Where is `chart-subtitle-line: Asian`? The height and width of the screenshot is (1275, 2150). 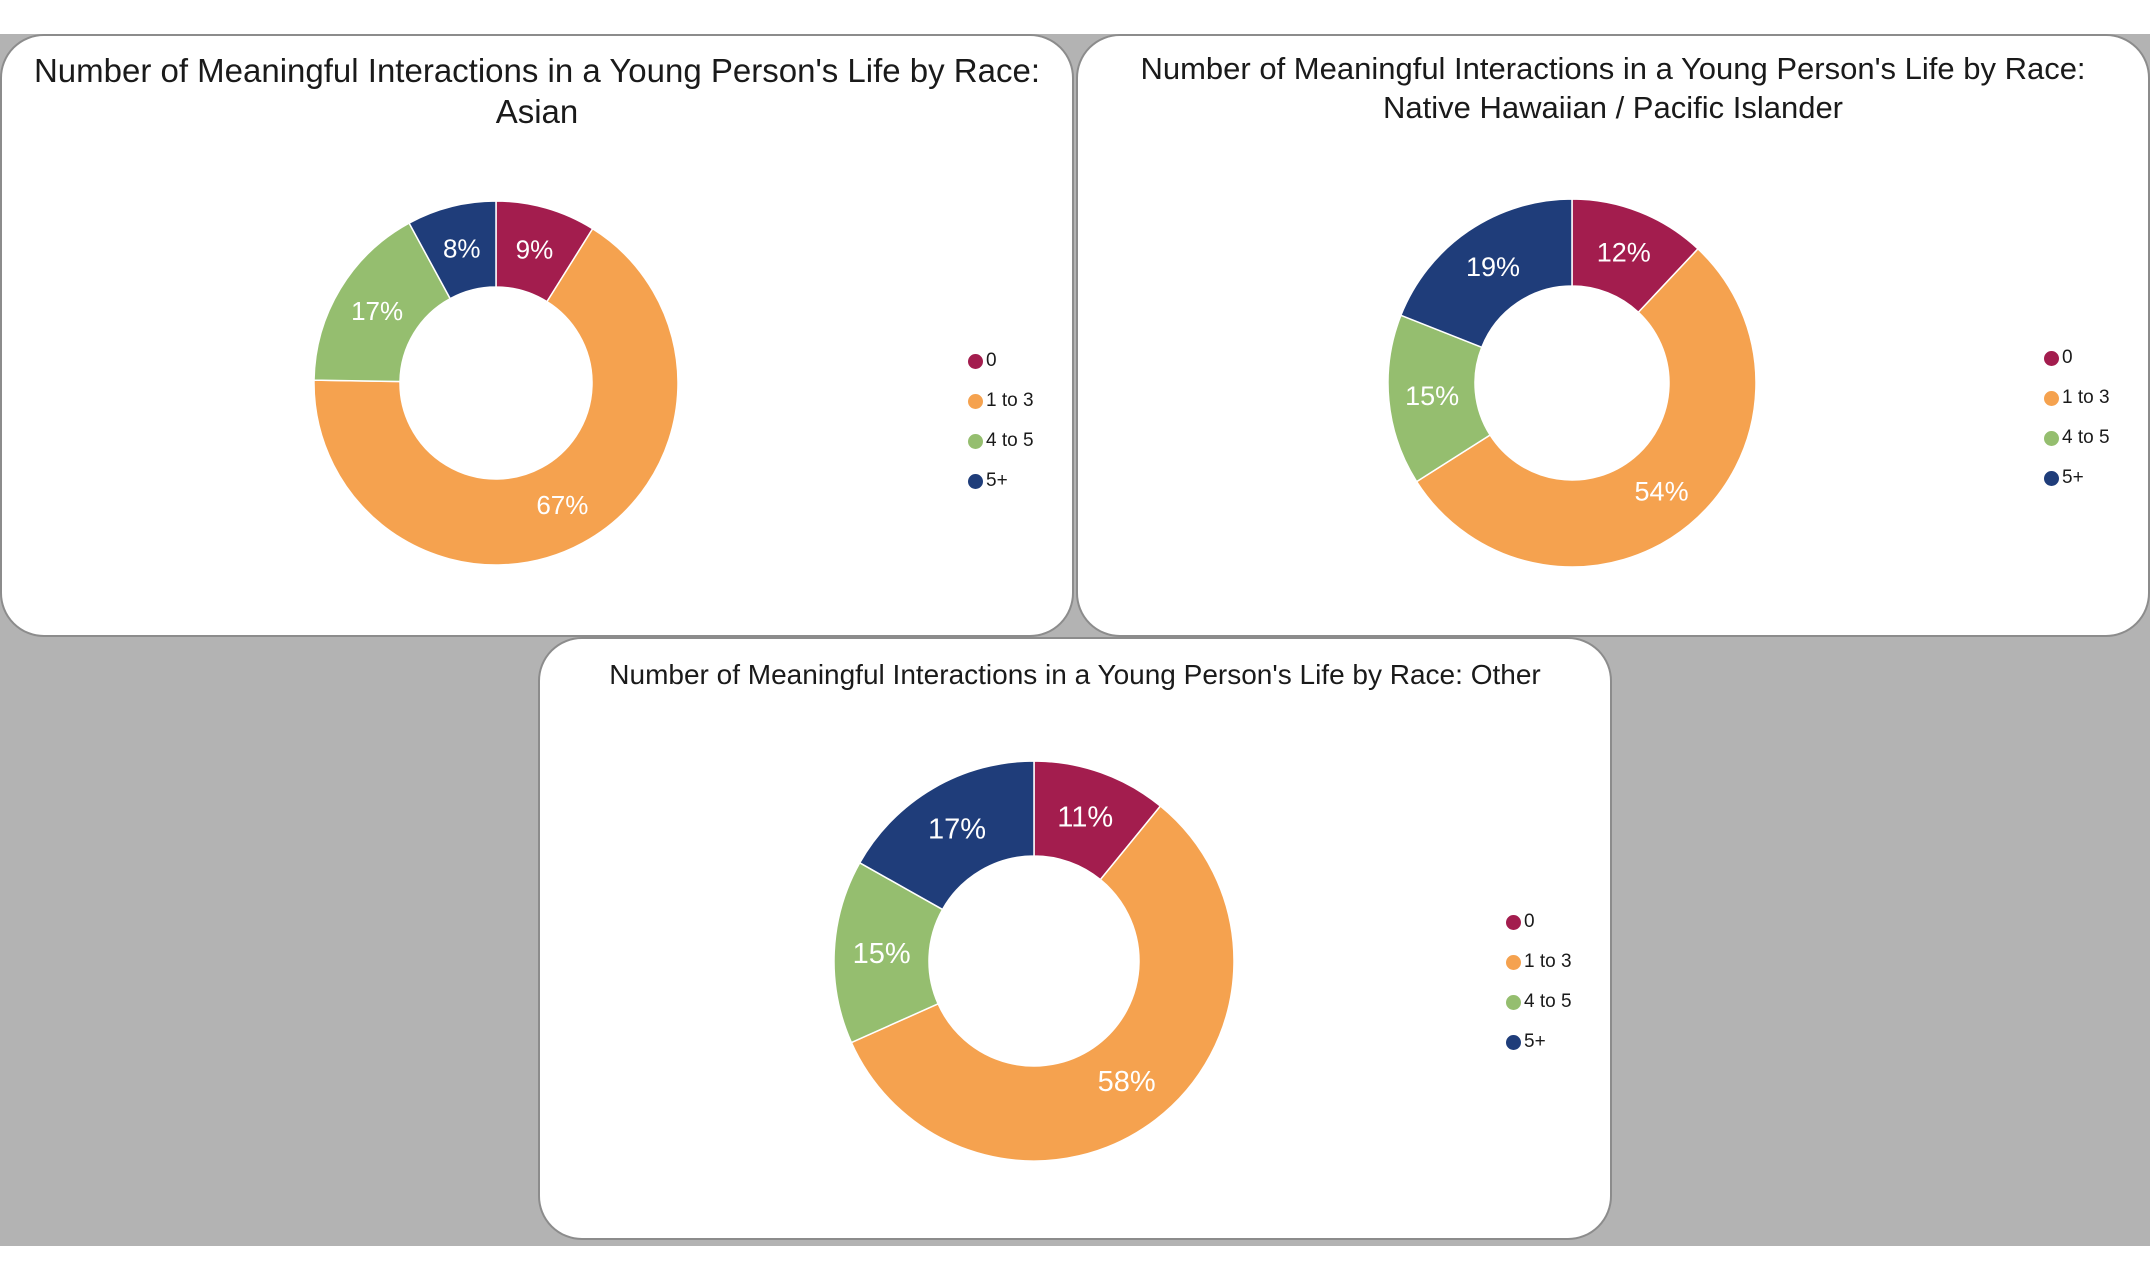 chart-subtitle-line: Asian is located at coordinates (537, 112).